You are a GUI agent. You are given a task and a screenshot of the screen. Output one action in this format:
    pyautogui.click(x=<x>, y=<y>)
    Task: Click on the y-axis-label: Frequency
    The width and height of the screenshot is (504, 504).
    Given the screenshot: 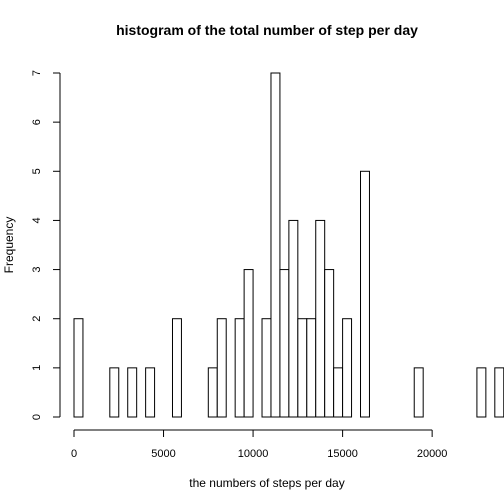 What is the action you would take?
    pyautogui.click(x=9, y=245)
    